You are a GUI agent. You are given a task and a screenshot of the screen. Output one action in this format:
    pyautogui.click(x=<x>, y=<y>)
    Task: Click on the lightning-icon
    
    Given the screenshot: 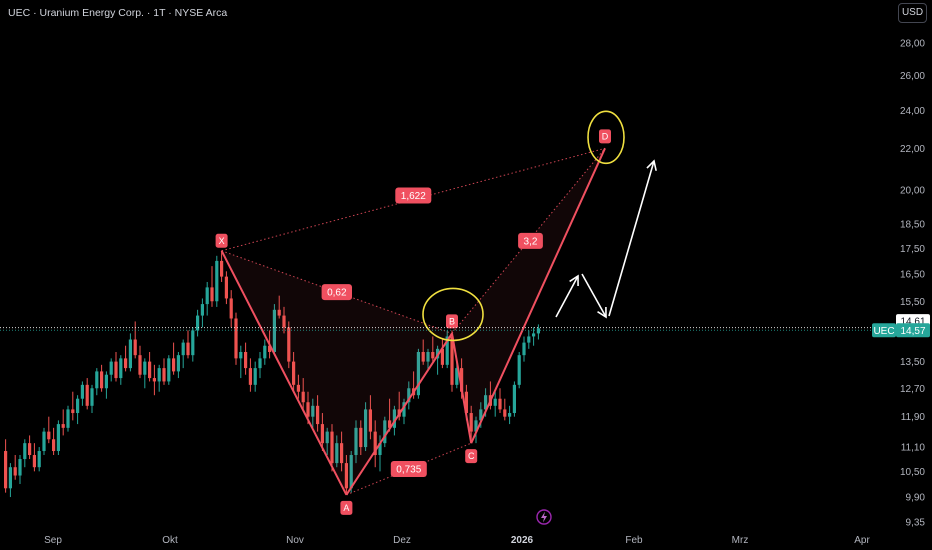 What is the action you would take?
    pyautogui.click(x=544, y=517)
    